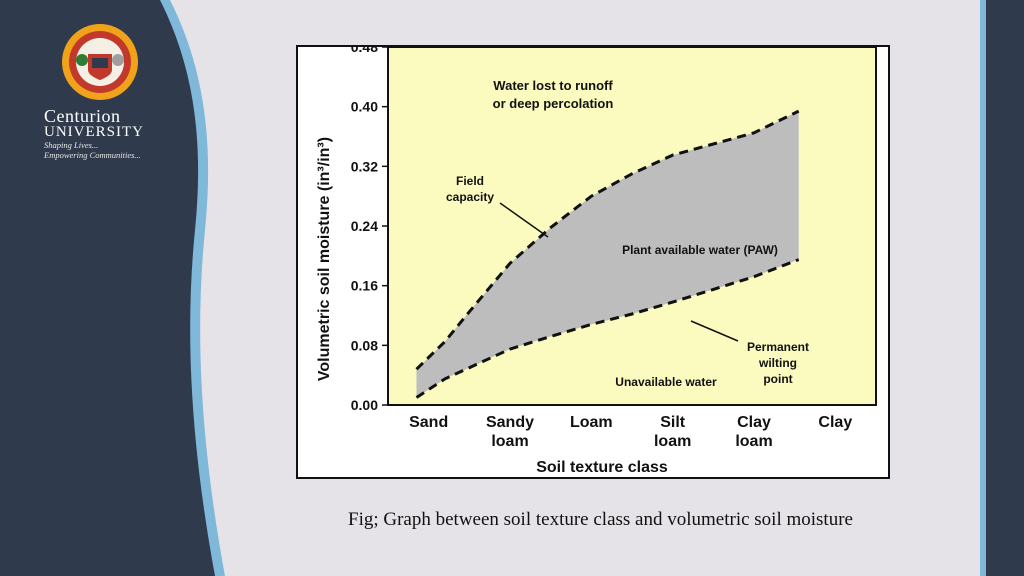 The width and height of the screenshot is (1024, 576). What do you see at coordinates (630, 432) in the screenshot?
I see `x-axis-ticks: Sand Sandy loam Loam Silt loam Clay loam Clay` at bounding box center [630, 432].